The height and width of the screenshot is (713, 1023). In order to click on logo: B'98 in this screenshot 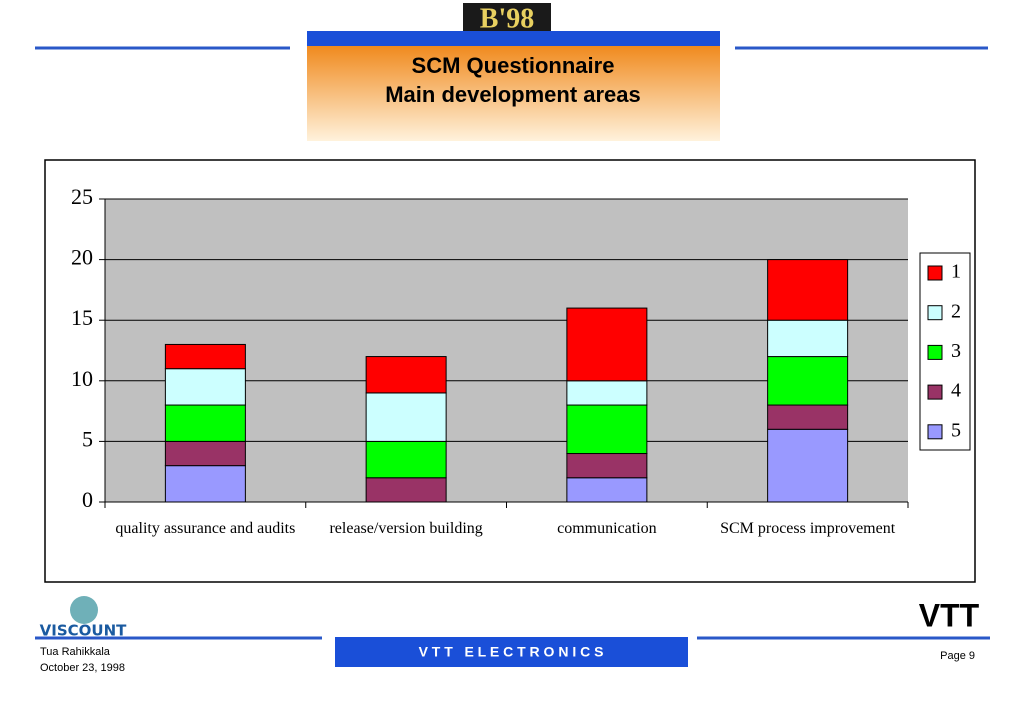, I will do `click(507, 18)`.